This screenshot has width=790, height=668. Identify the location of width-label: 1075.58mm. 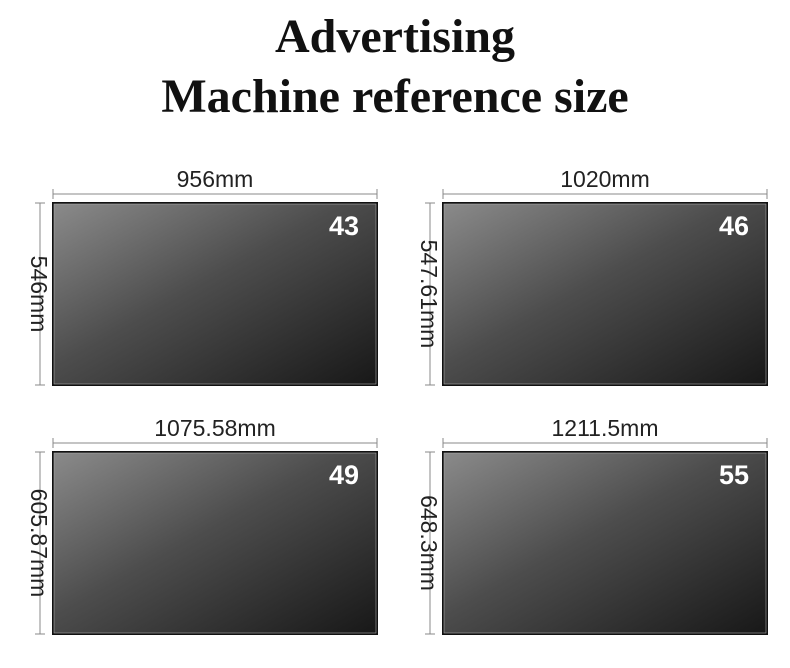
(214, 428).